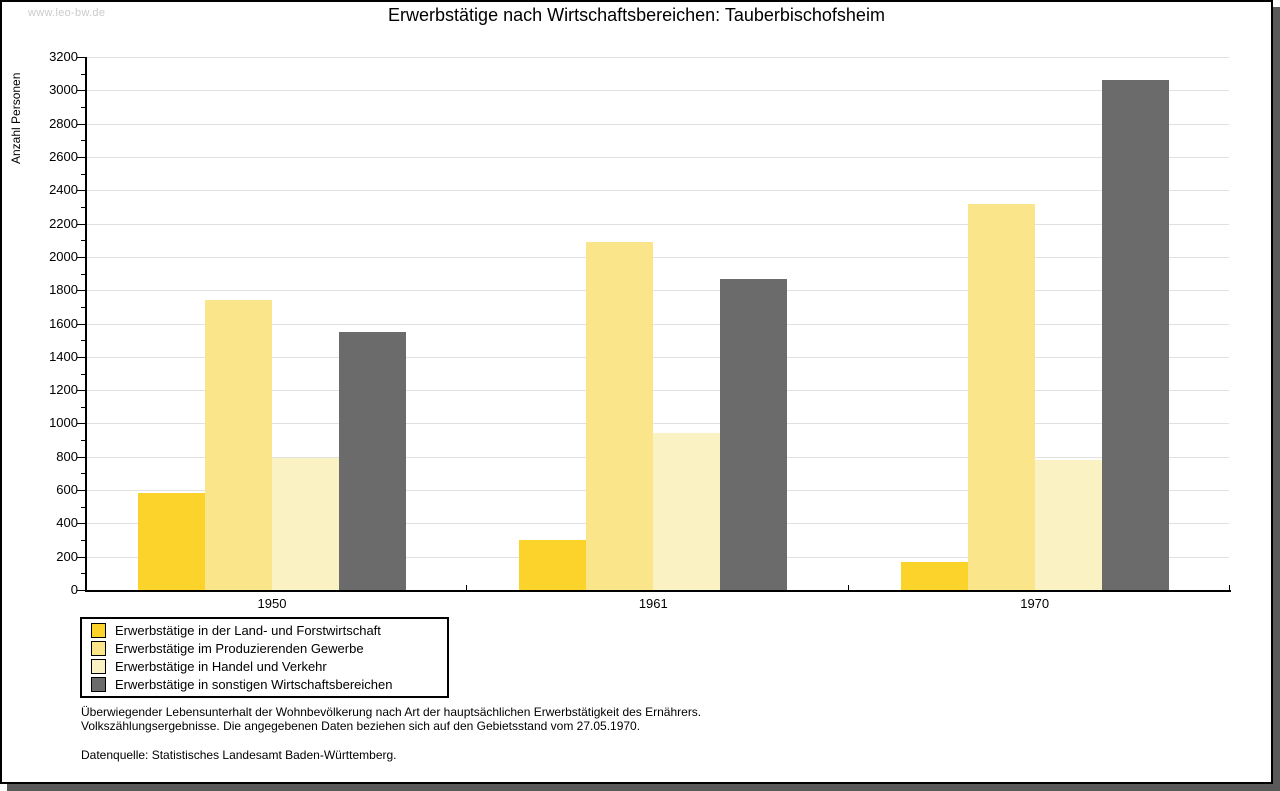  What do you see at coordinates (272, 603) in the screenshot?
I see `x-tick-label-1950: 1950` at bounding box center [272, 603].